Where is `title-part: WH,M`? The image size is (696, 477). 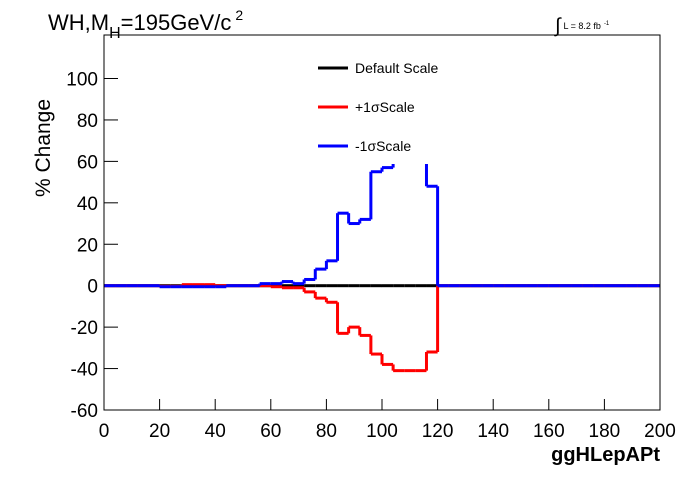
title-part: WH,M is located at coordinates (78, 22).